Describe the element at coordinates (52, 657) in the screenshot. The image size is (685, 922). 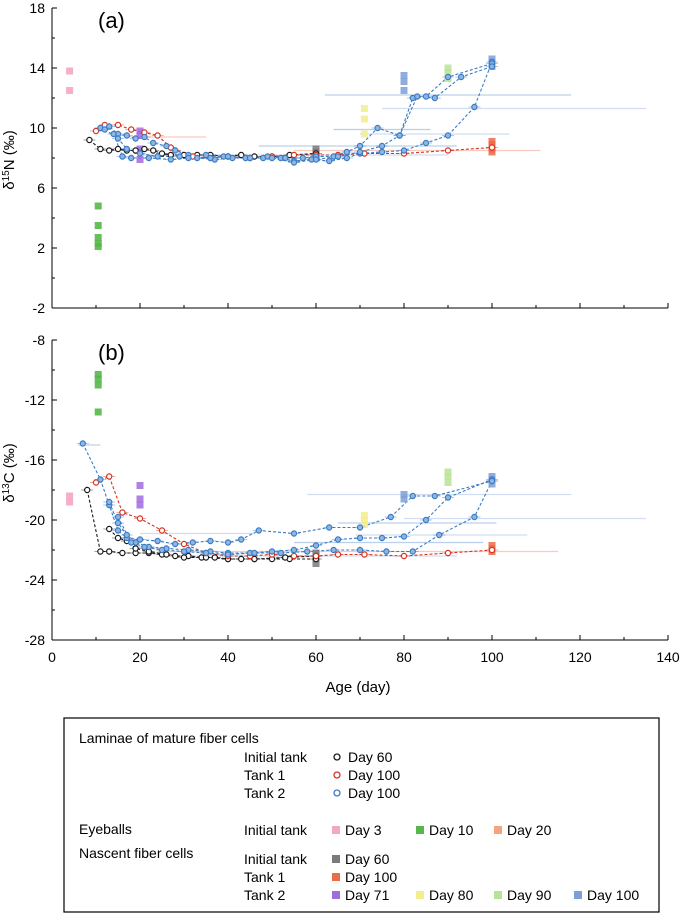
I see `x-tick-label: 0` at that location.